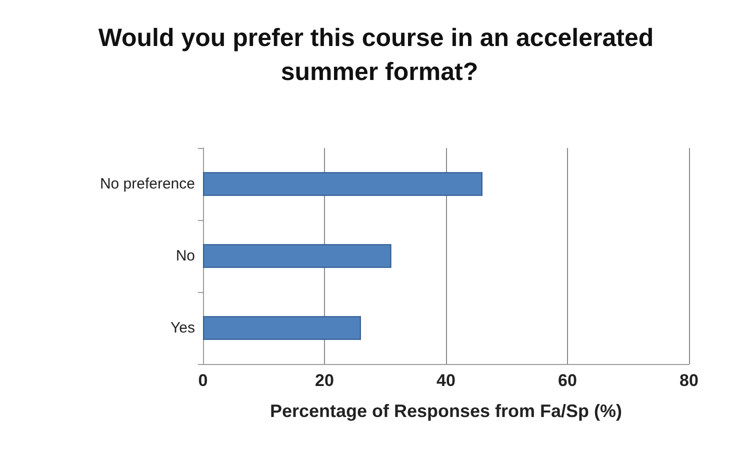  What do you see at coordinates (567, 380) in the screenshot?
I see `x-tick-label: 60` at bounding box center [567, 380].